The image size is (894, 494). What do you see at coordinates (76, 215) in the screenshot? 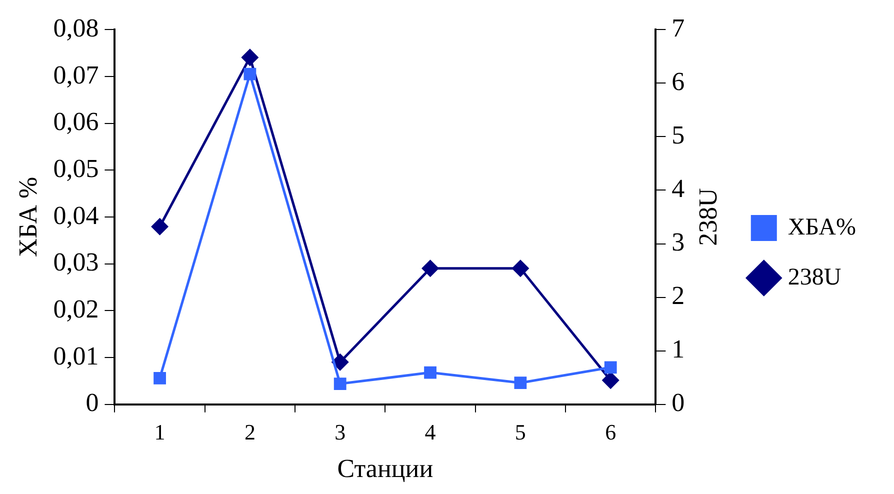
I see `y-tick-label: 0,04` at bounding box center [76, 215].